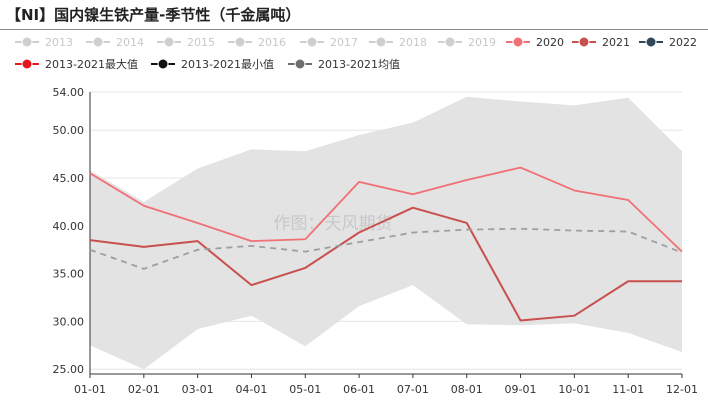  I want to click on x-tick-label: 08-01, so click(467, 389).